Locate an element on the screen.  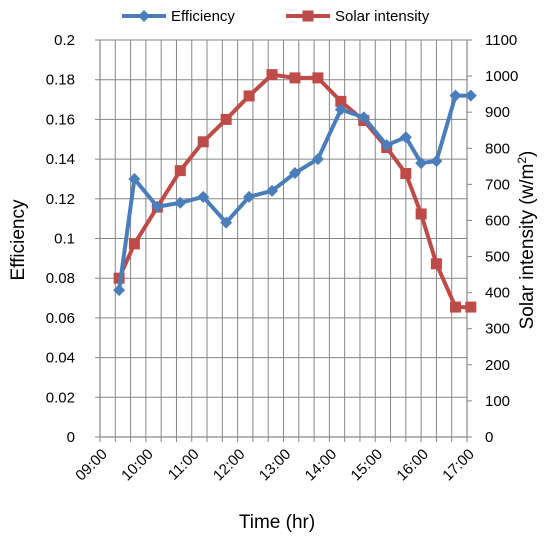
y-left-tick-label: 0.1 is located at coordinates (64, 239).